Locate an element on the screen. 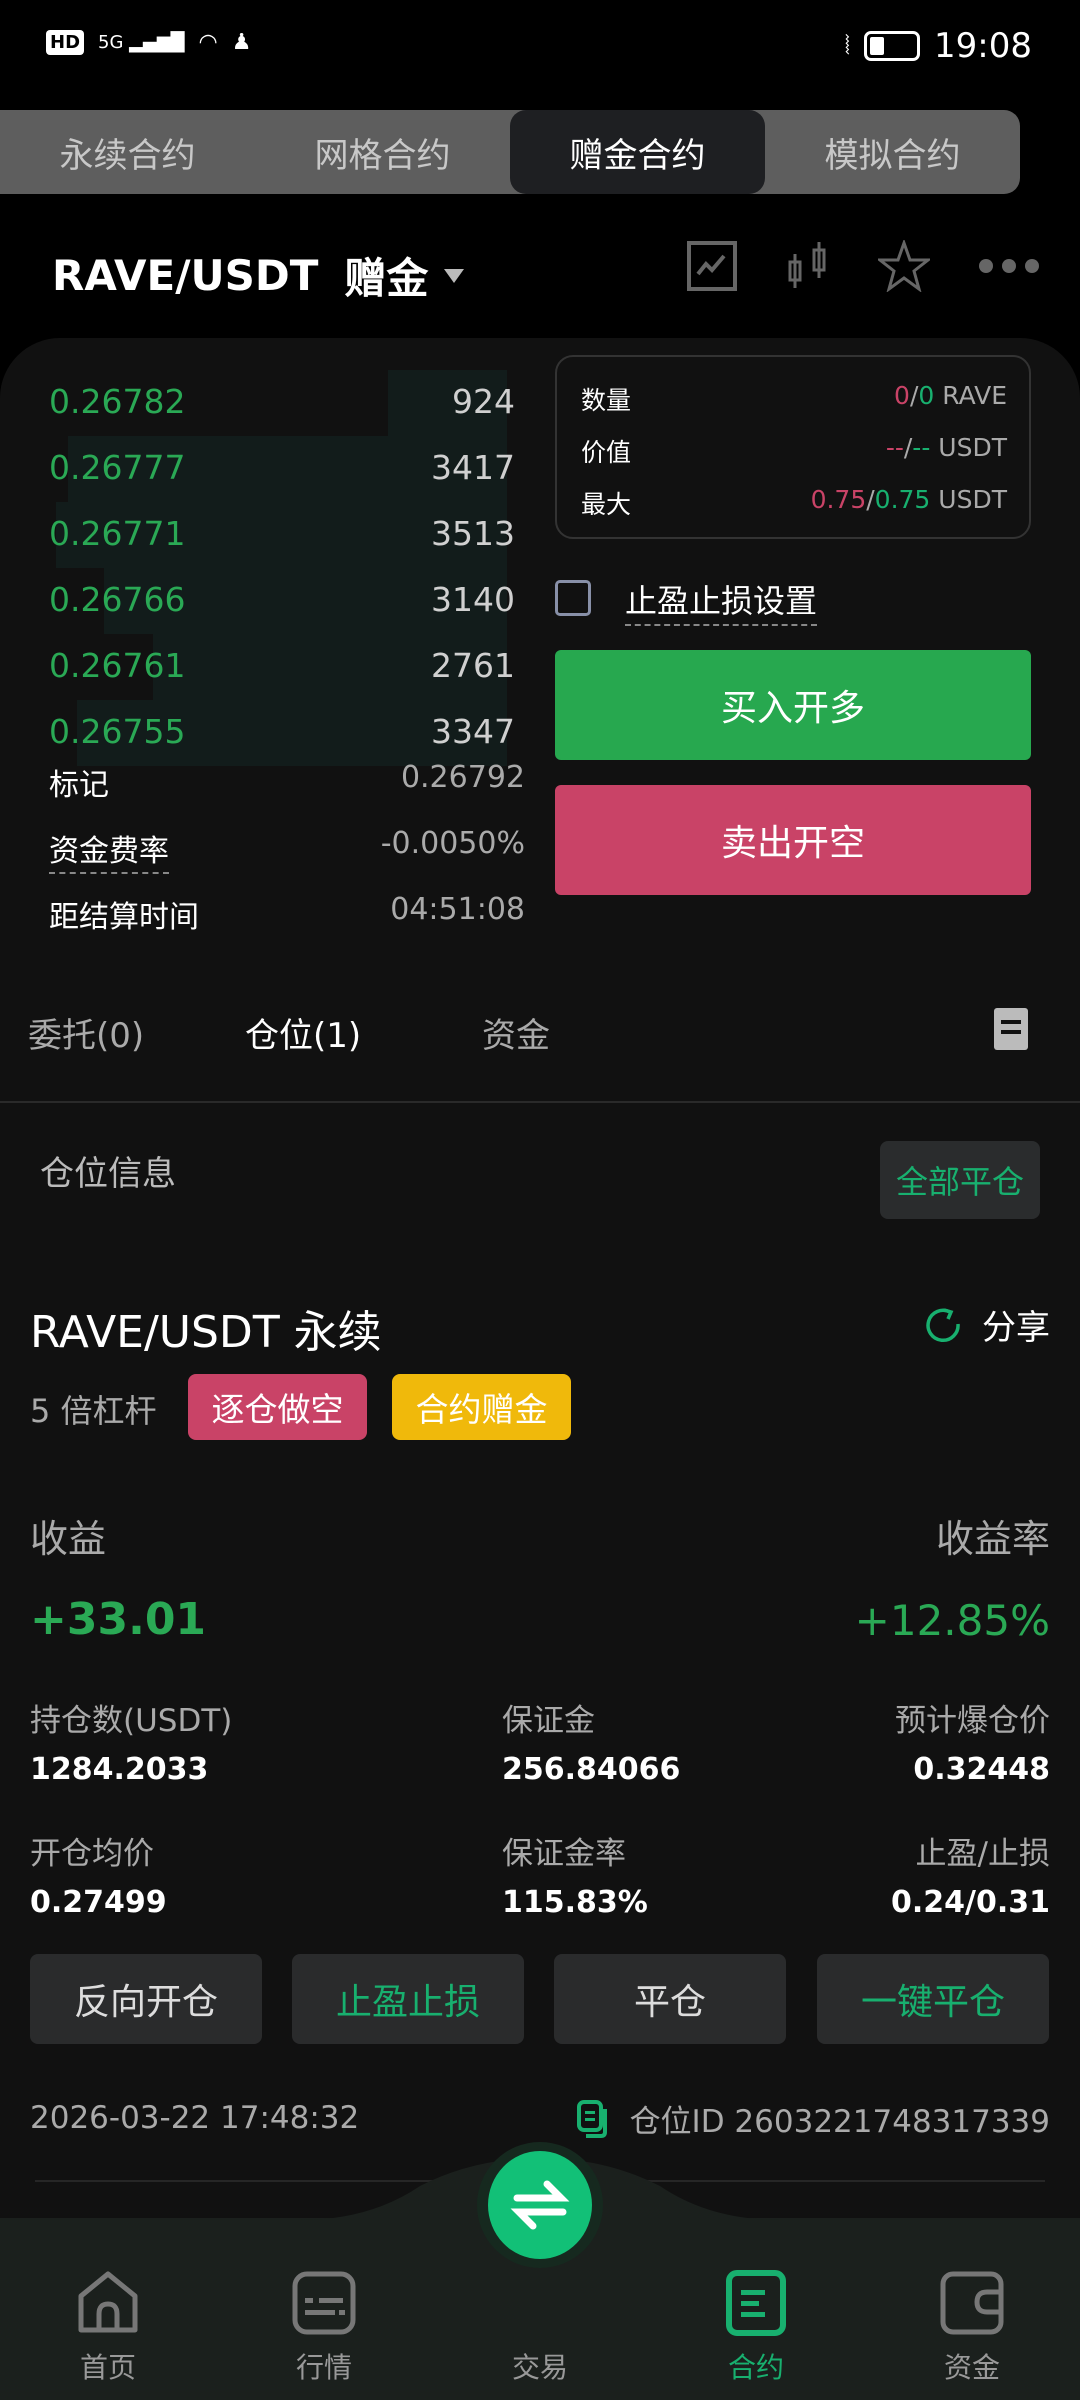  tab-orders: 委托(0) is located at coordinates (86, 1036).